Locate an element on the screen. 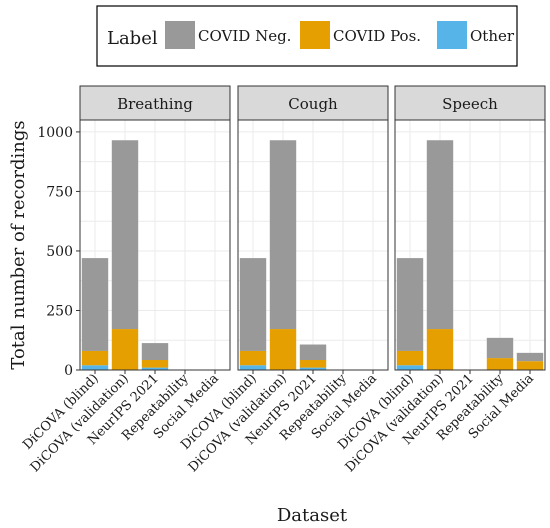  bar-speech-dicova-validation-covid-pos is located at coordinates (440, 349).